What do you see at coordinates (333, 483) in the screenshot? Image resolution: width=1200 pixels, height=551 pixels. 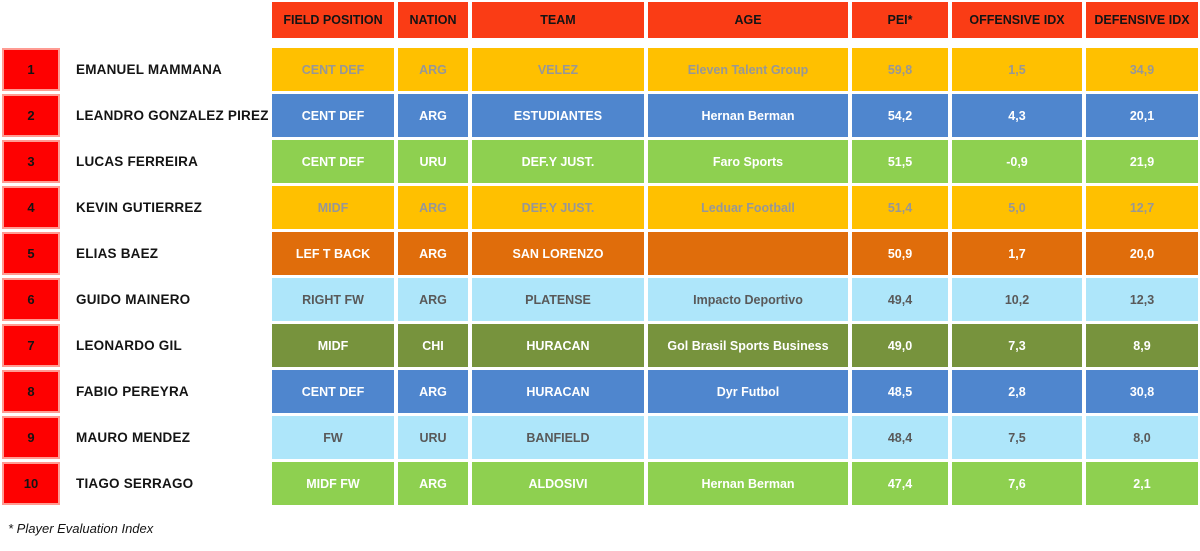 I see `field-position-cell: MIDF FW` at bounding box center [333, 483].